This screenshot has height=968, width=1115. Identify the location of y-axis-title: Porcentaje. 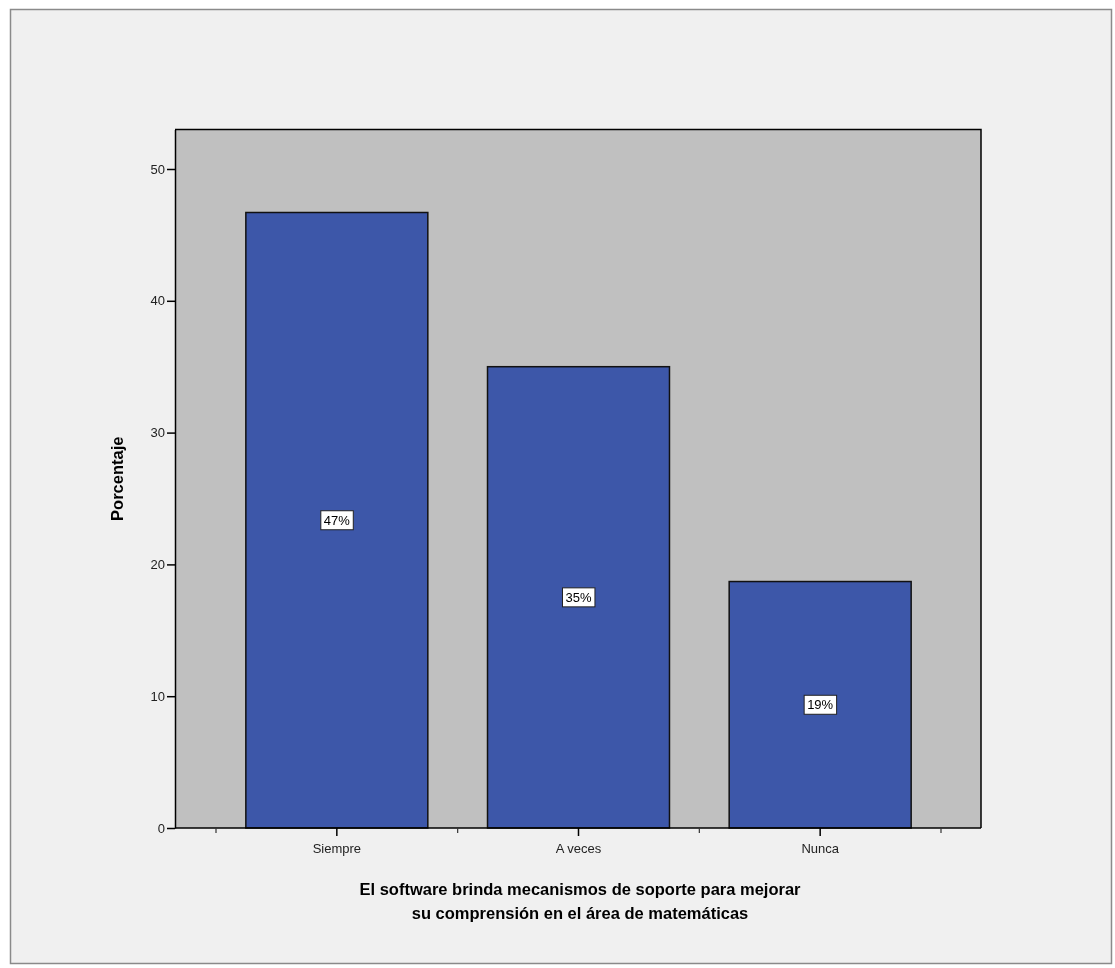
(117, 478).